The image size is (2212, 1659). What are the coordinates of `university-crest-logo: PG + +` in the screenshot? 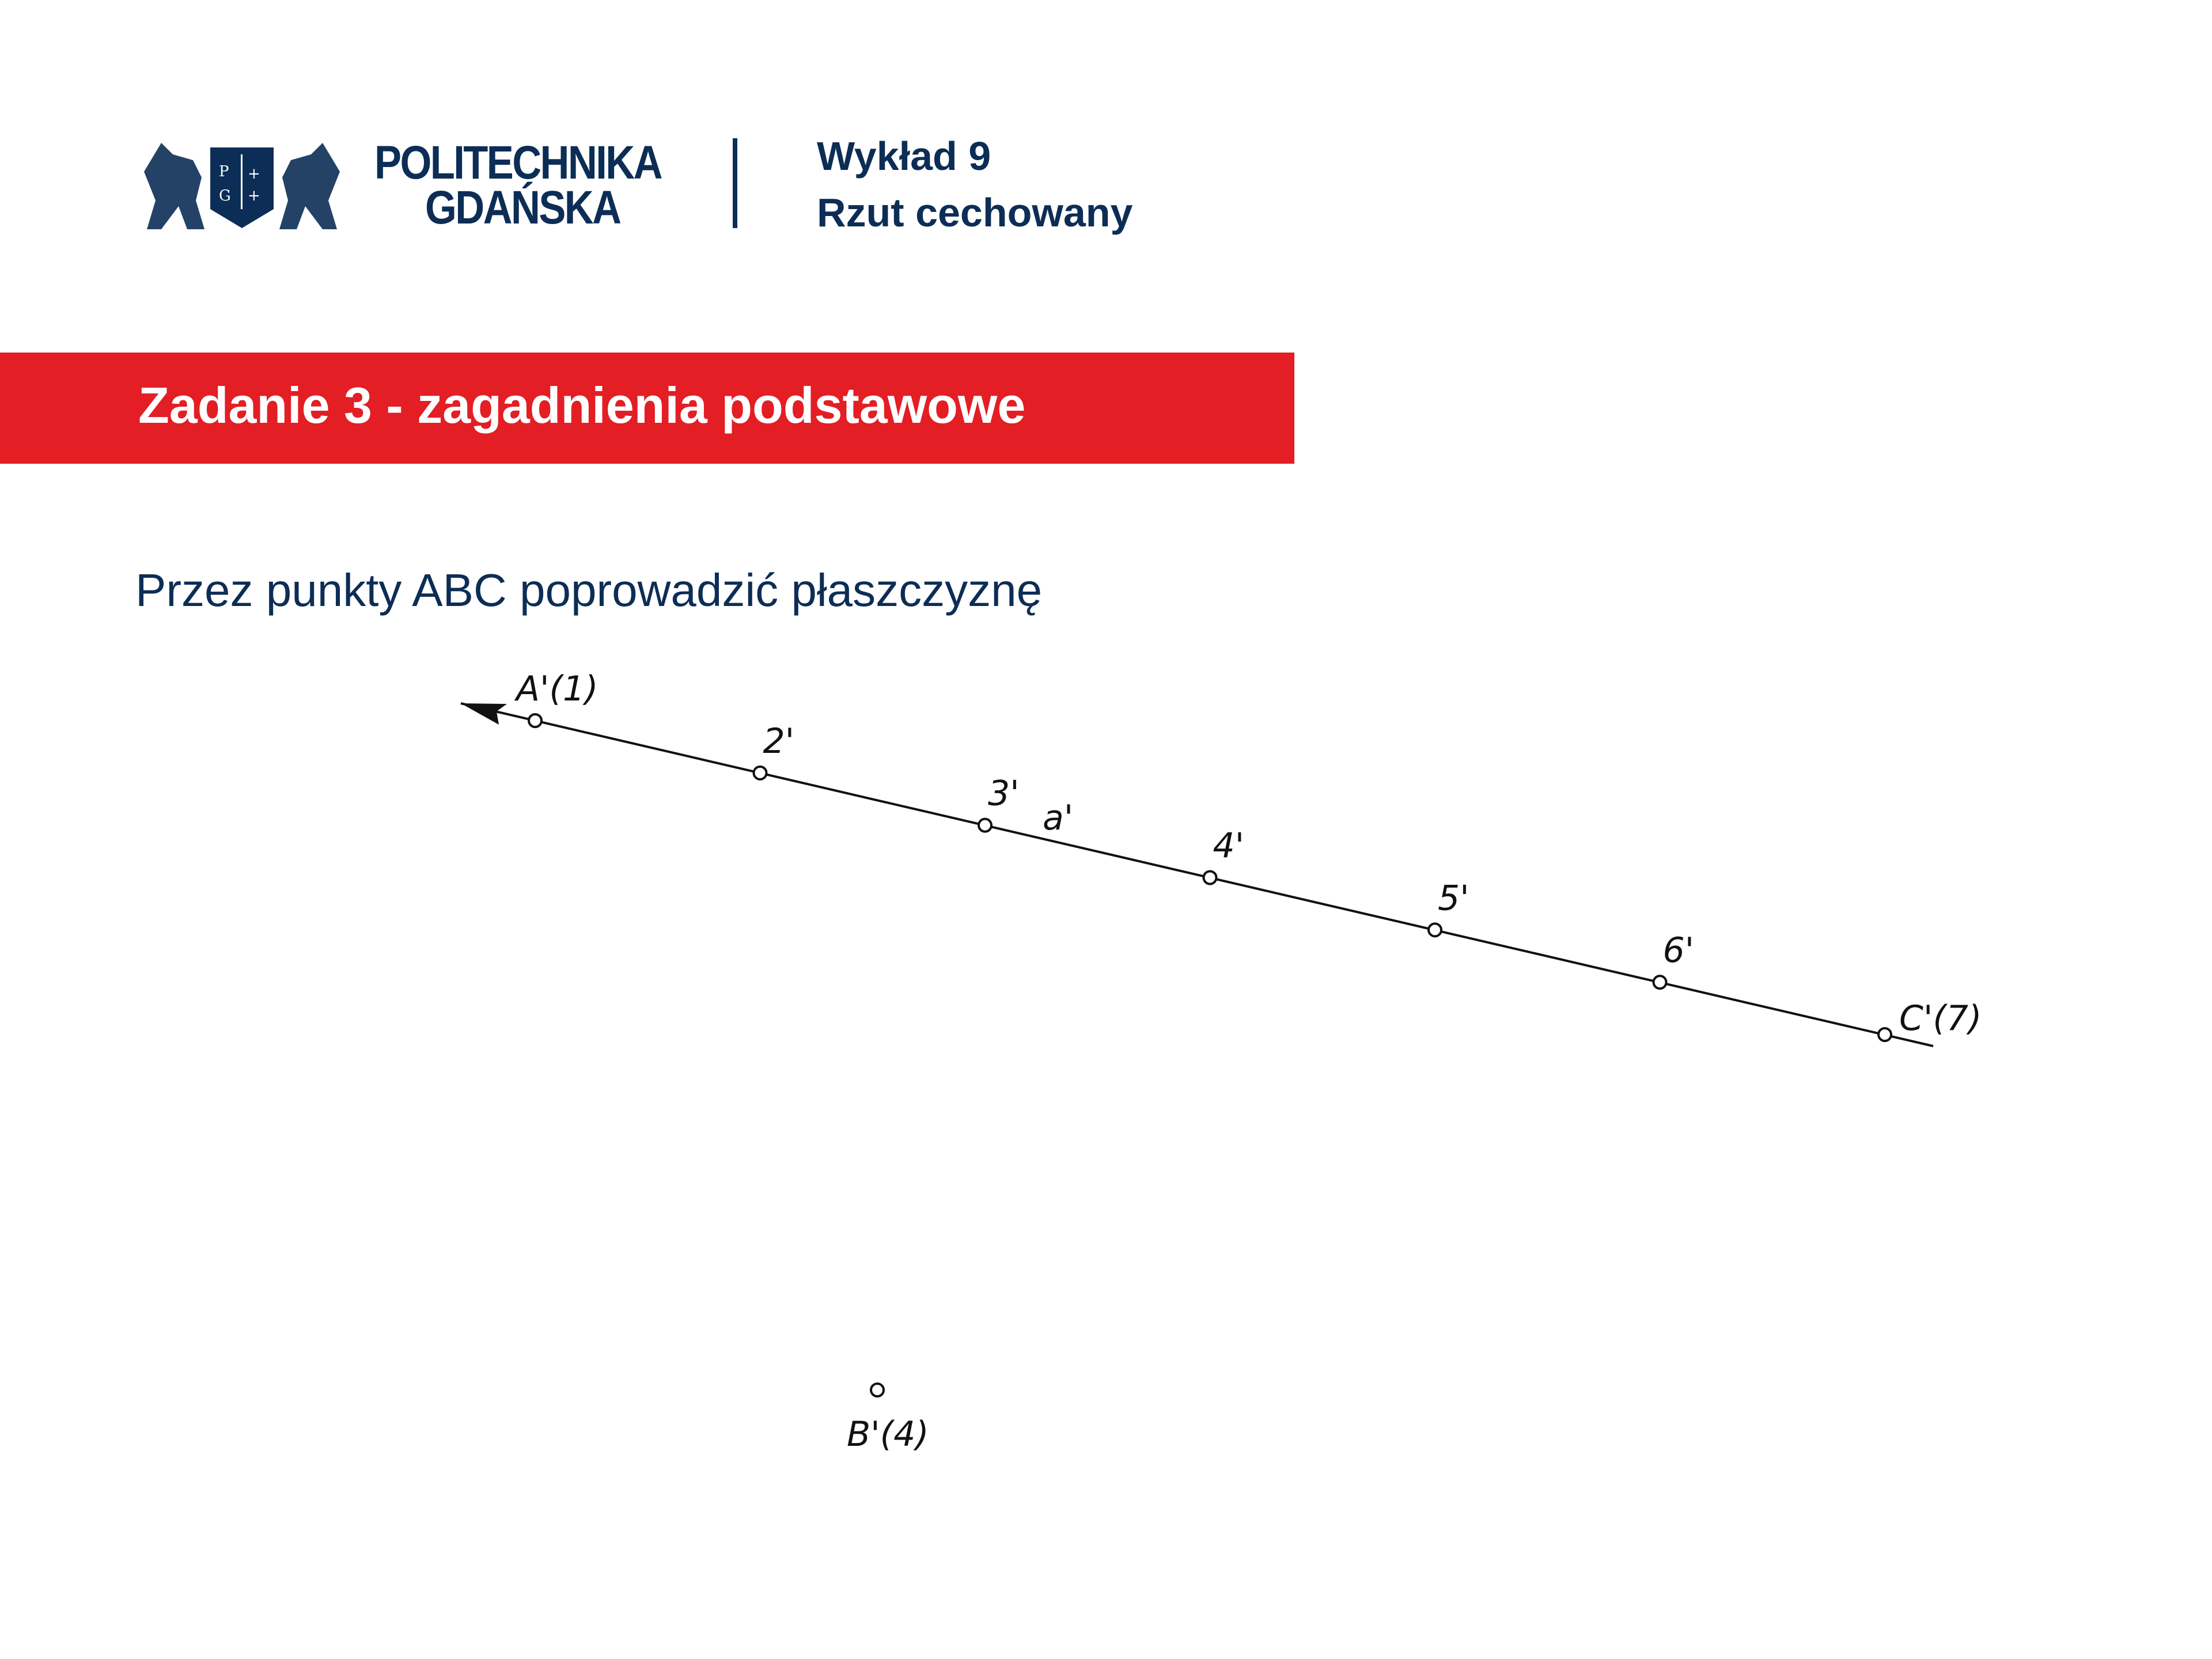 It's located at (242, 186).